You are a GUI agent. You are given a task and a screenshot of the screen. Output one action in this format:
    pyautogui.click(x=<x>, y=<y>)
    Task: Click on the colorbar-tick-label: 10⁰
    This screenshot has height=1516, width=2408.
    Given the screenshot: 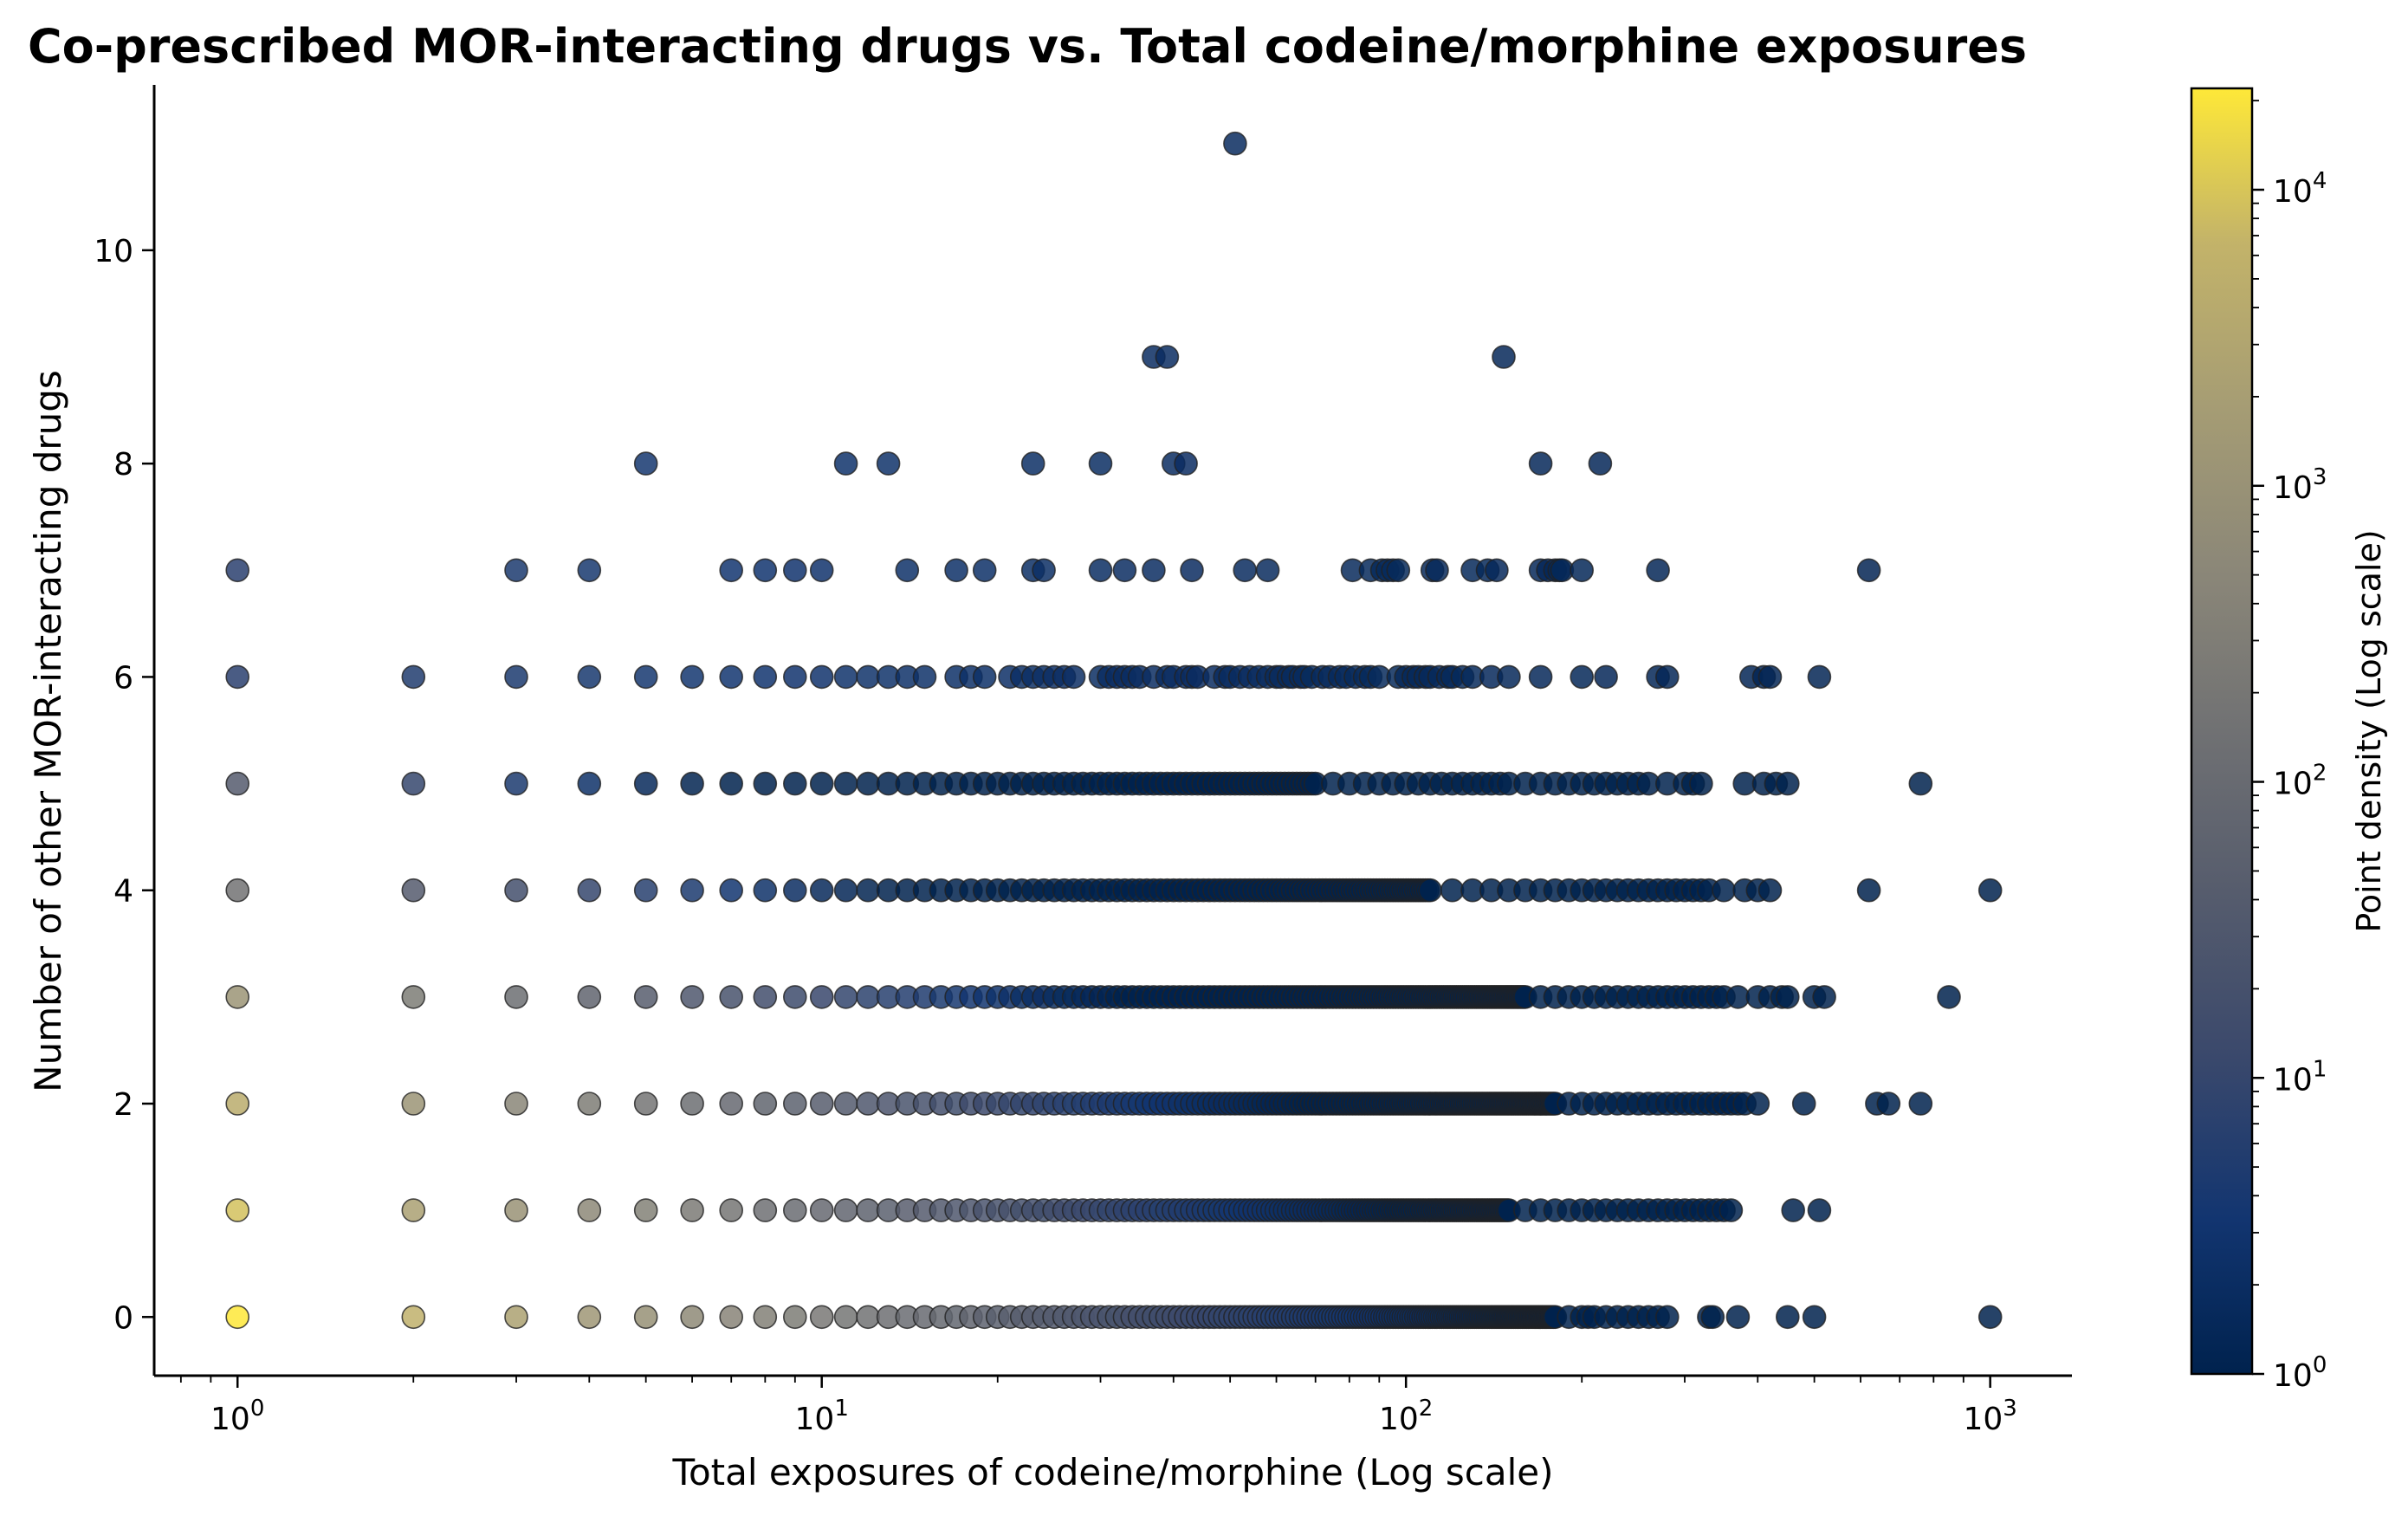 What is the action you would take?
    pyautogui.click(x=2300, y=1373)
    